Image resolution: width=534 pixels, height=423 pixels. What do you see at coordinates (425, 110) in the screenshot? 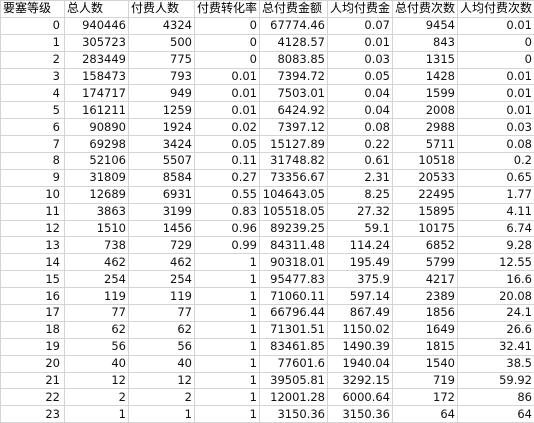
I see `cell-total-payments: 2008` at bounding box center [425, 110].